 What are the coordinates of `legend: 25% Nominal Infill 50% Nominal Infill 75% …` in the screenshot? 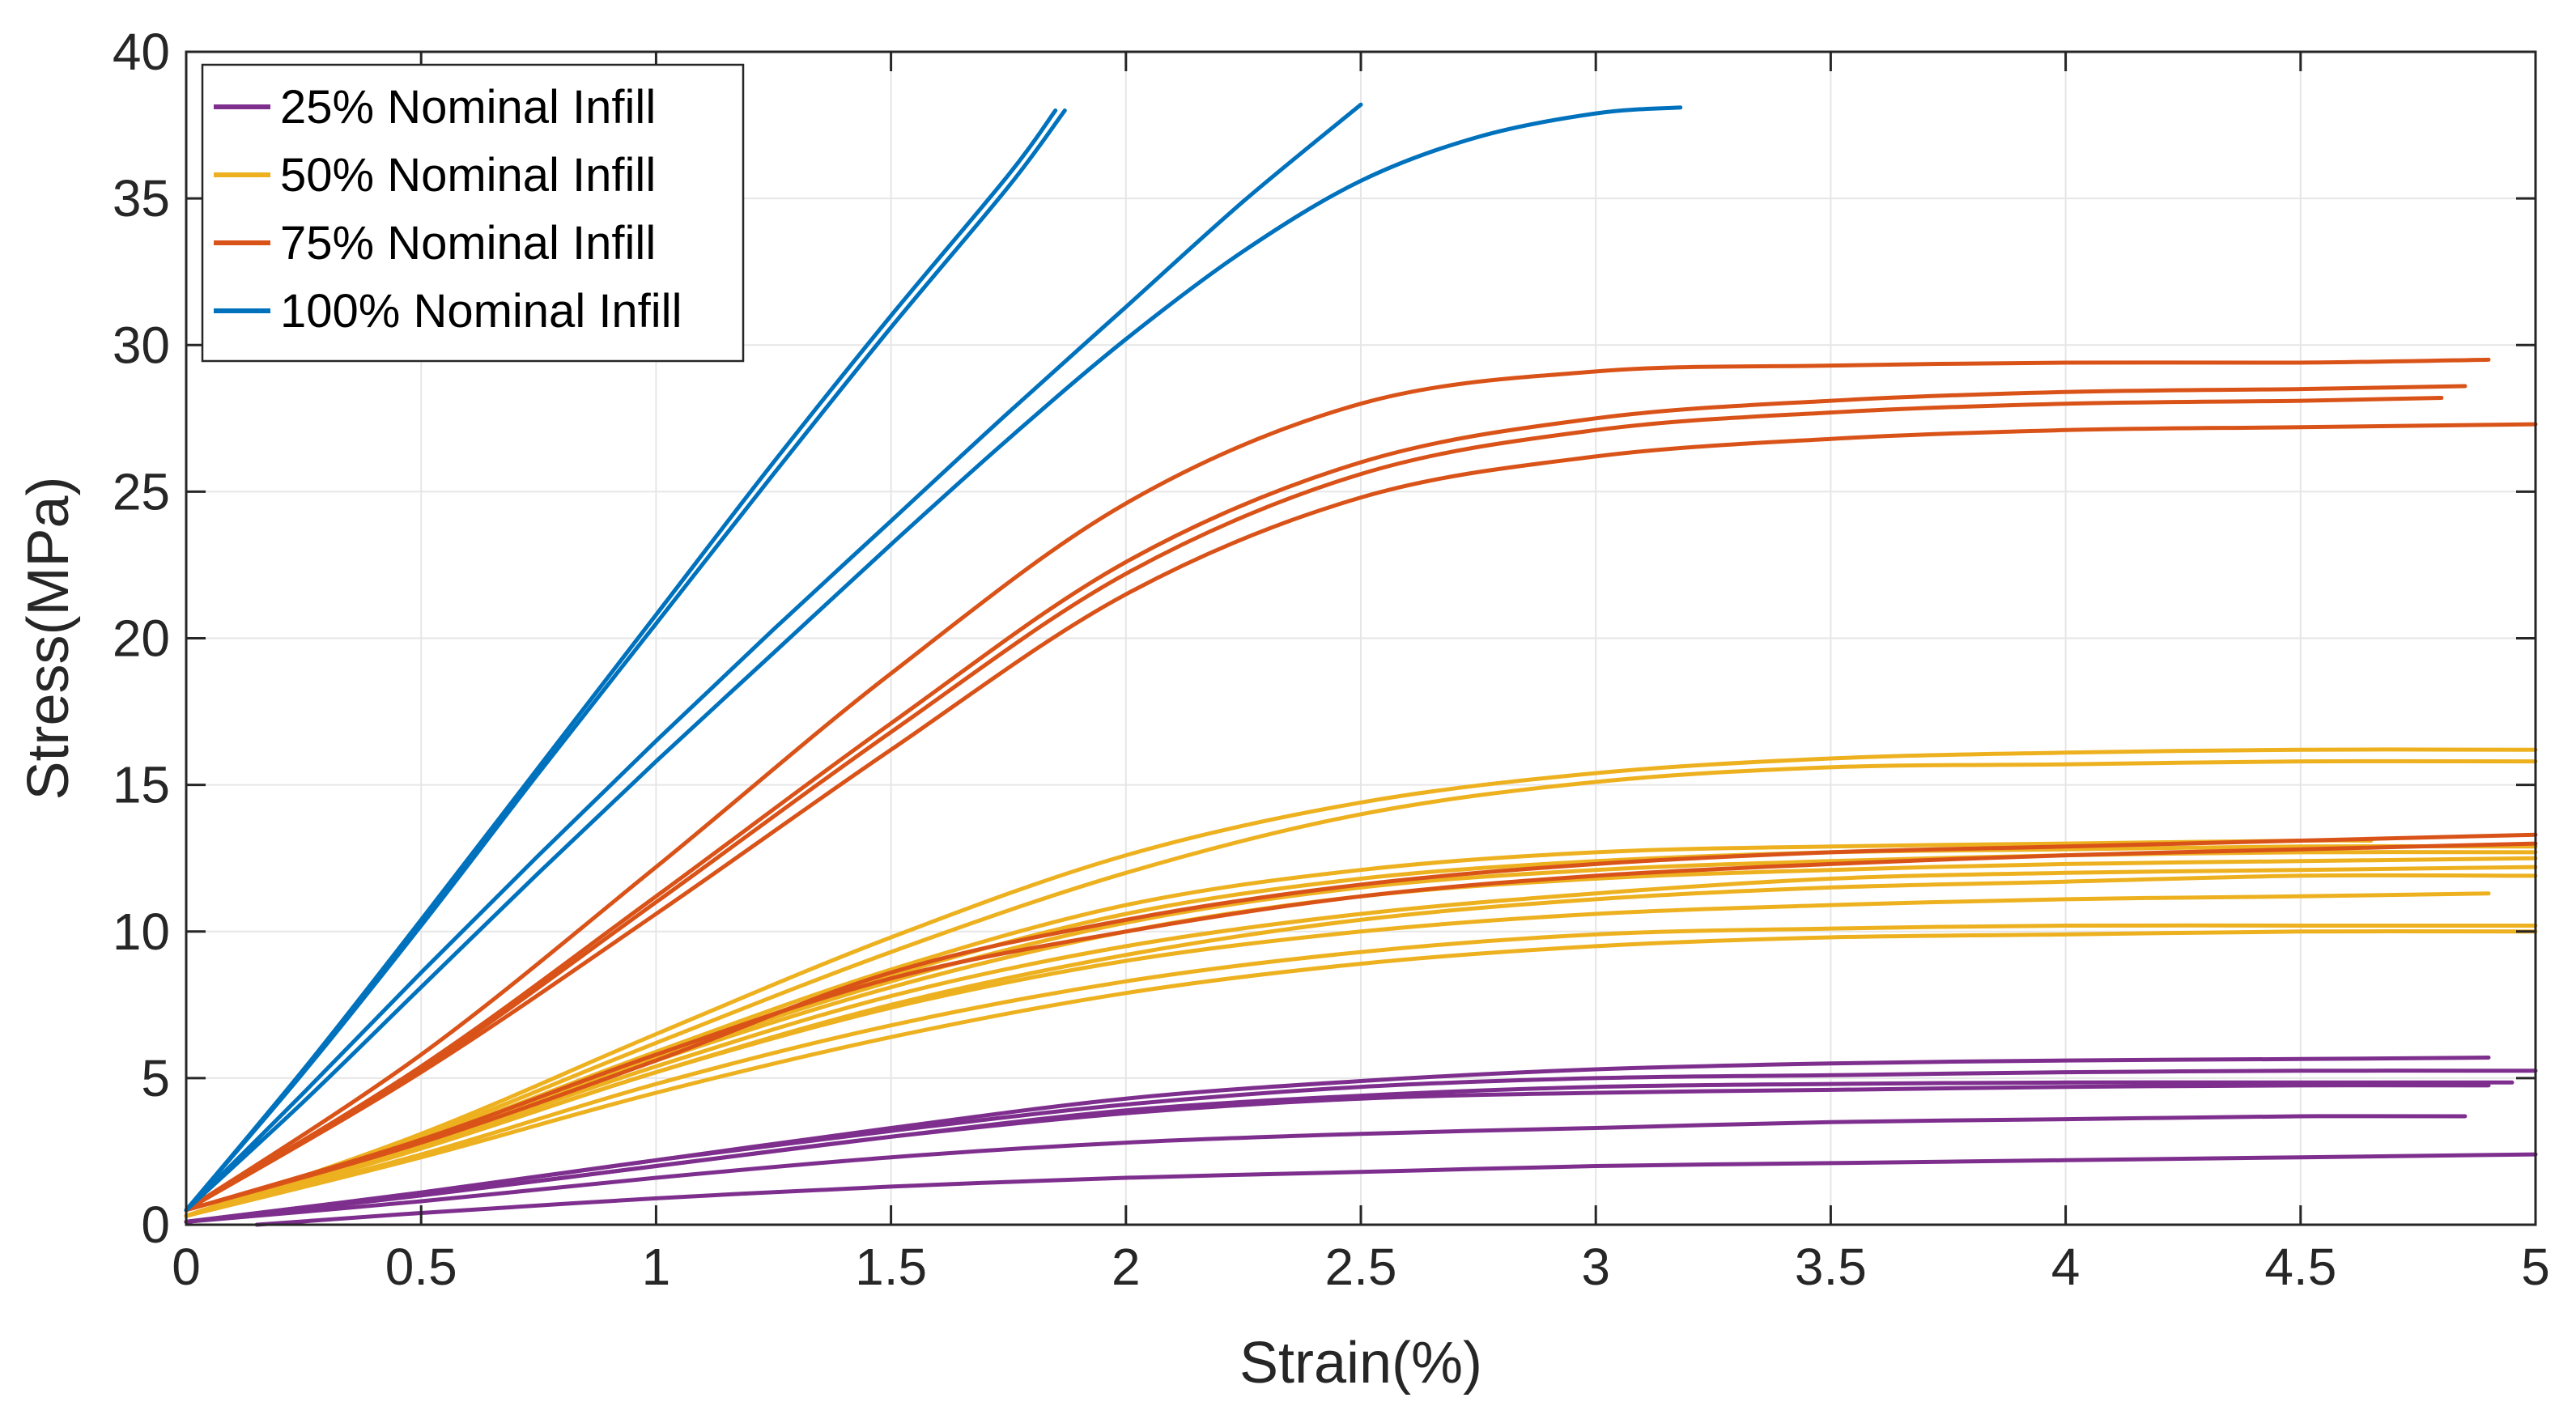 It's located at (473, 213).